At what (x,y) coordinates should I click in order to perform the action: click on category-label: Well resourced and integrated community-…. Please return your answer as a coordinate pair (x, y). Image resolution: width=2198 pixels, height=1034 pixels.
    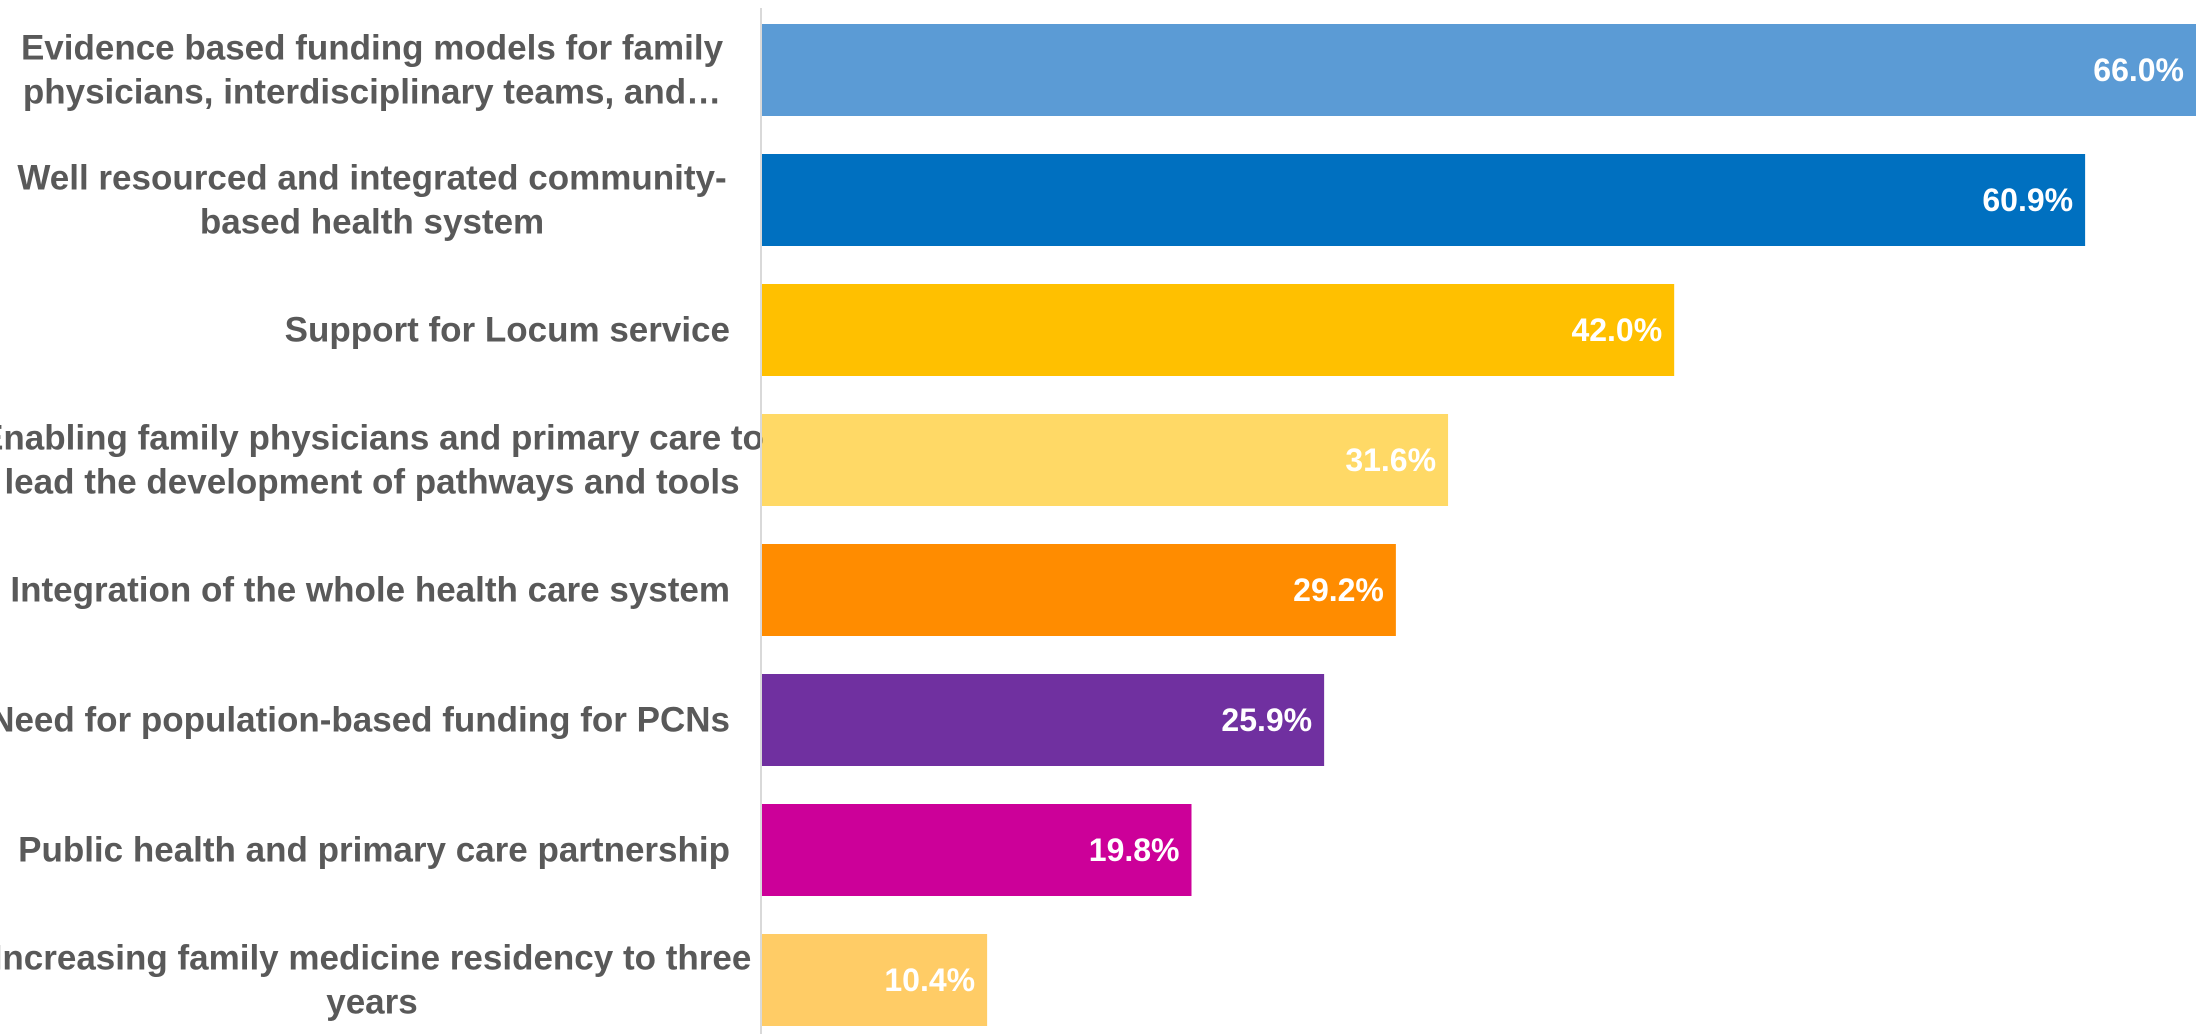
    Looking at the image, I should click on (371, 200).